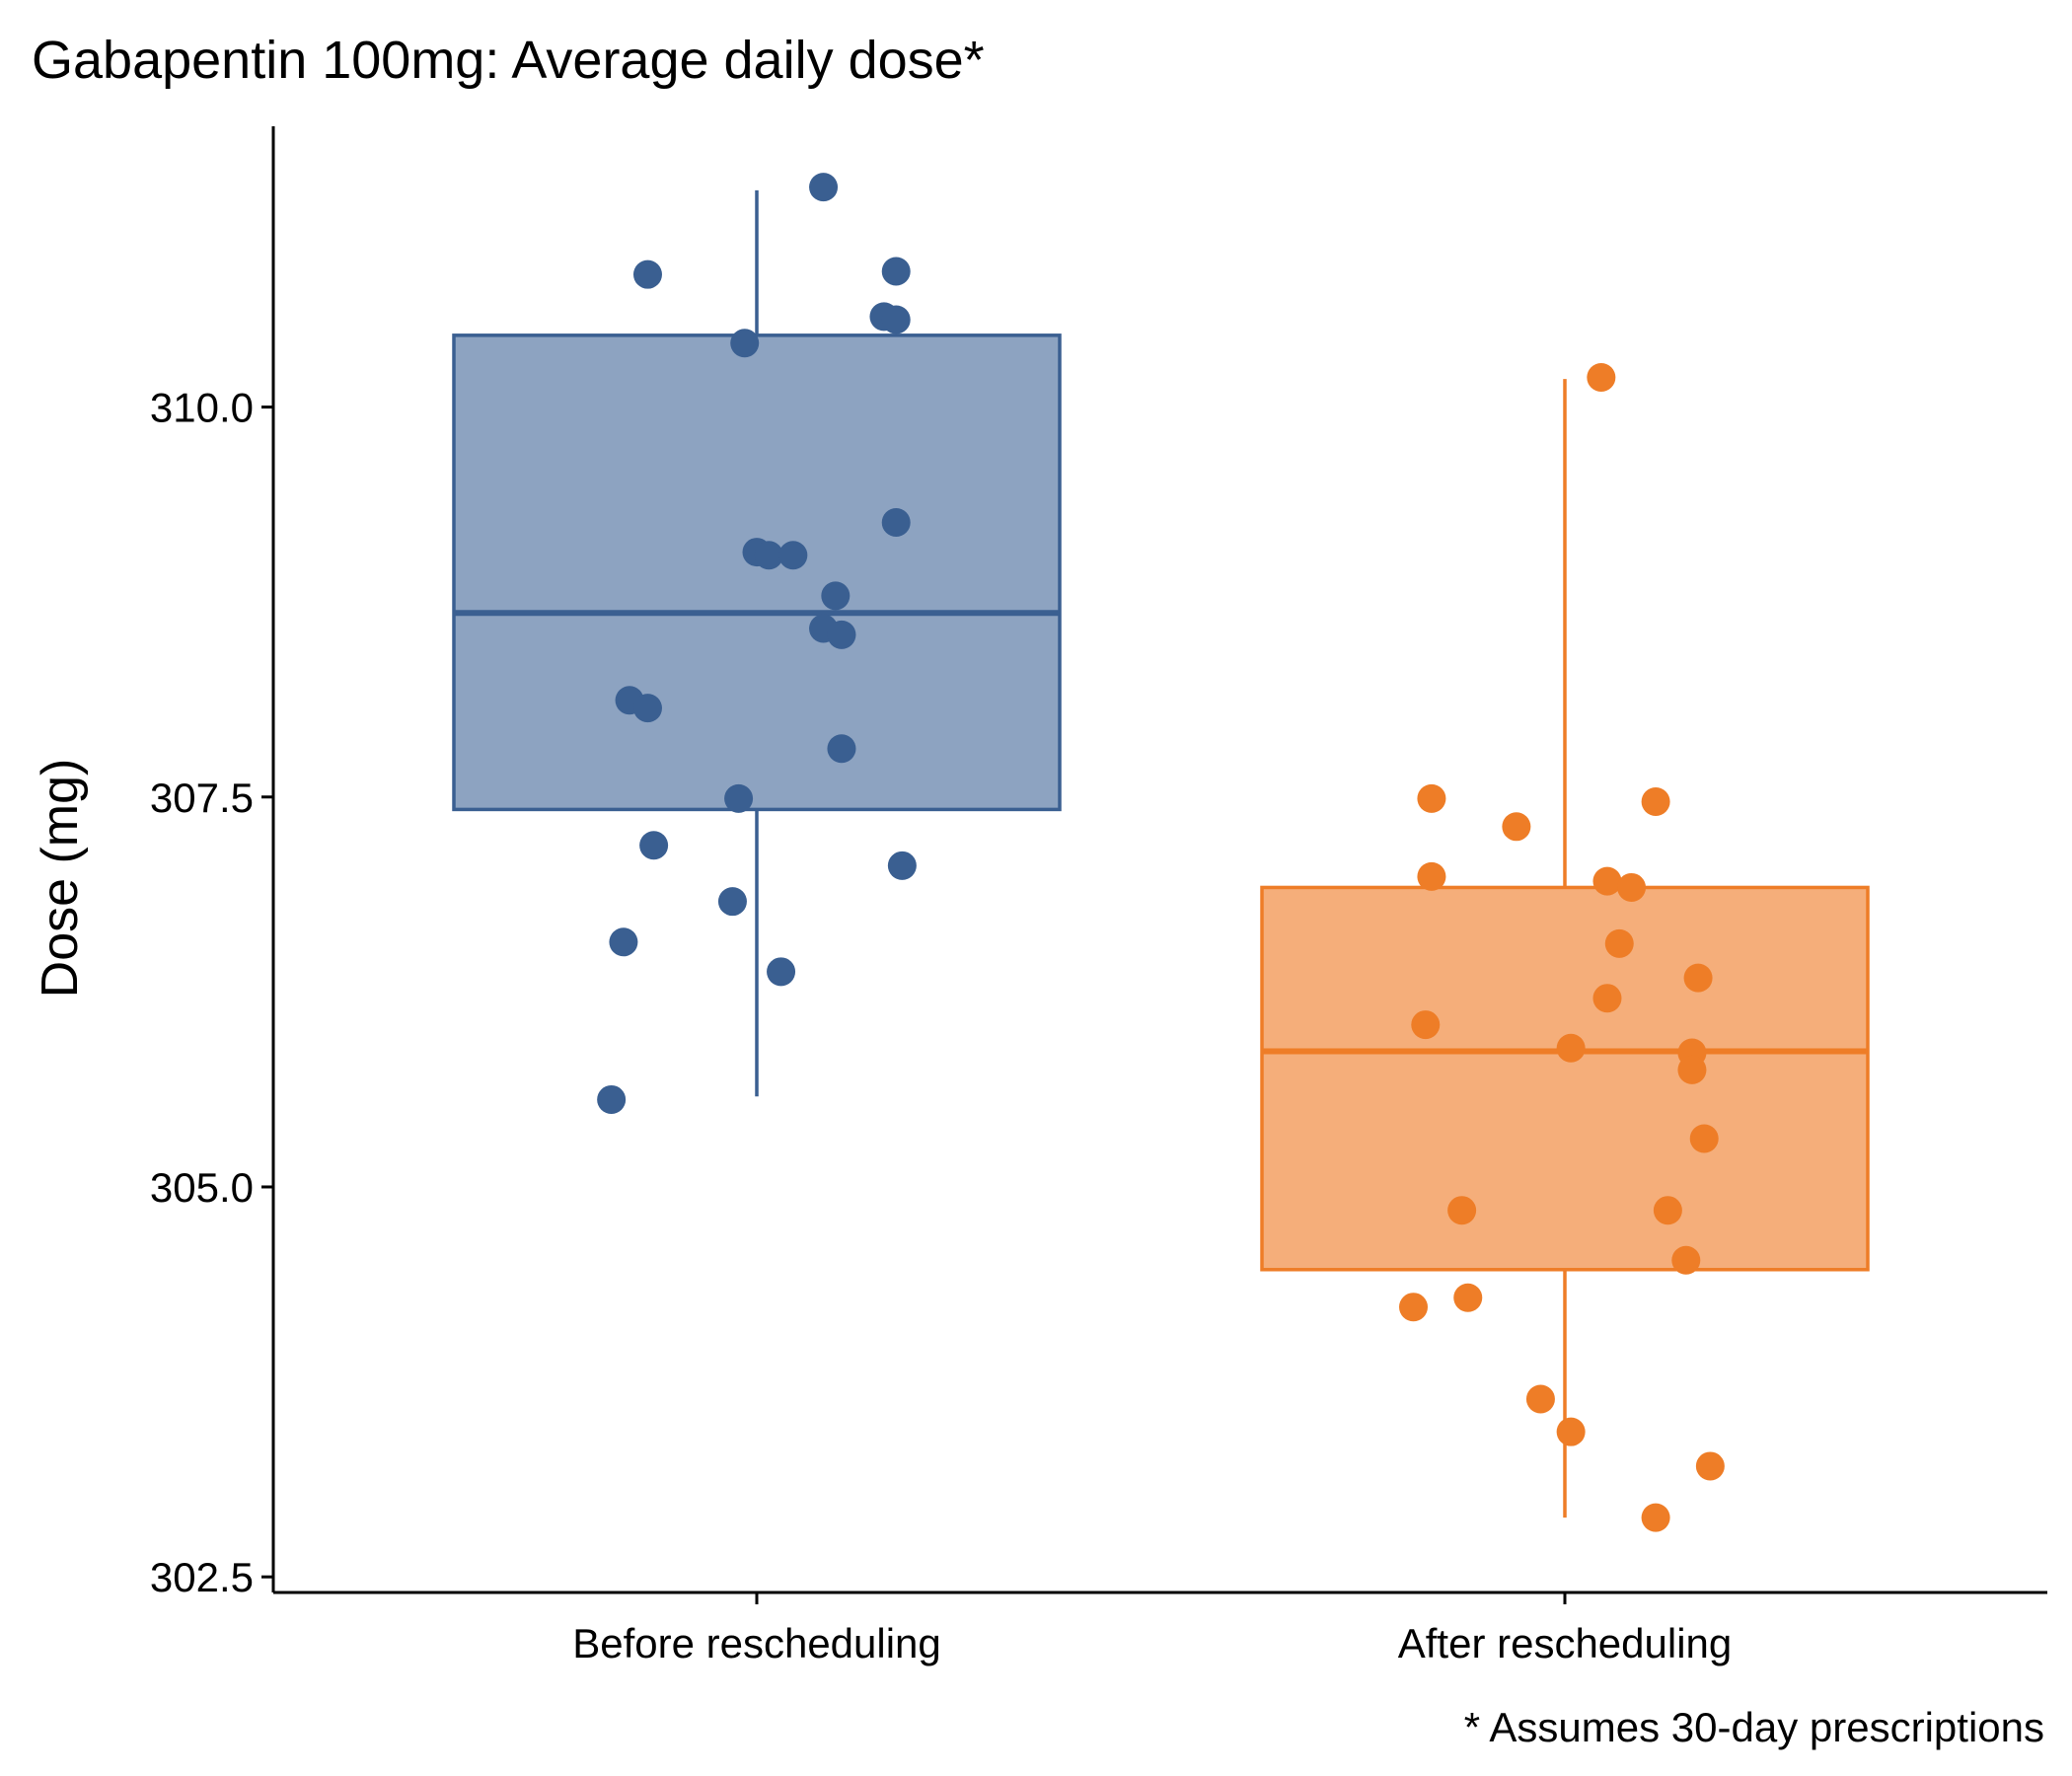  What do you see at coordinates (757, 1643) in the screenshot?
I see `x-tick-label: Before rescheduling` at bounding box center [757, 1643].